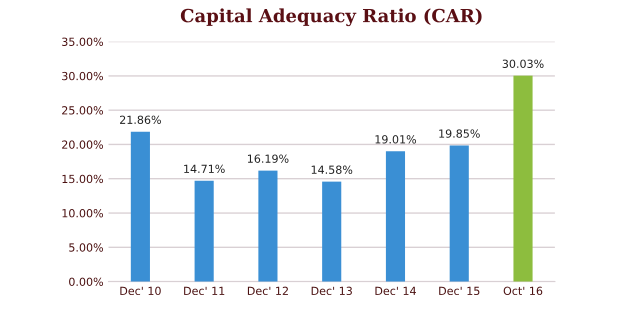 Image resolution: width=620 pixels, height=320 pixels. What do you see at coordinates (331, 17) in the screenshot?
I see `chart-title: Capital Adequacy Ratio (CAR)` at bounding box center [331, 17].